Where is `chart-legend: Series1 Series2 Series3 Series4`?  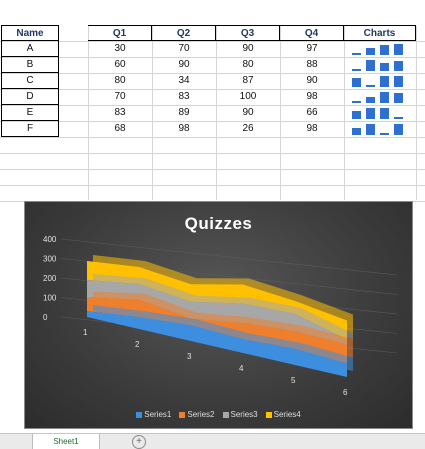
chart-legend: Series1 Series2 Series3 Series4 is located at coordinates (218, 414).